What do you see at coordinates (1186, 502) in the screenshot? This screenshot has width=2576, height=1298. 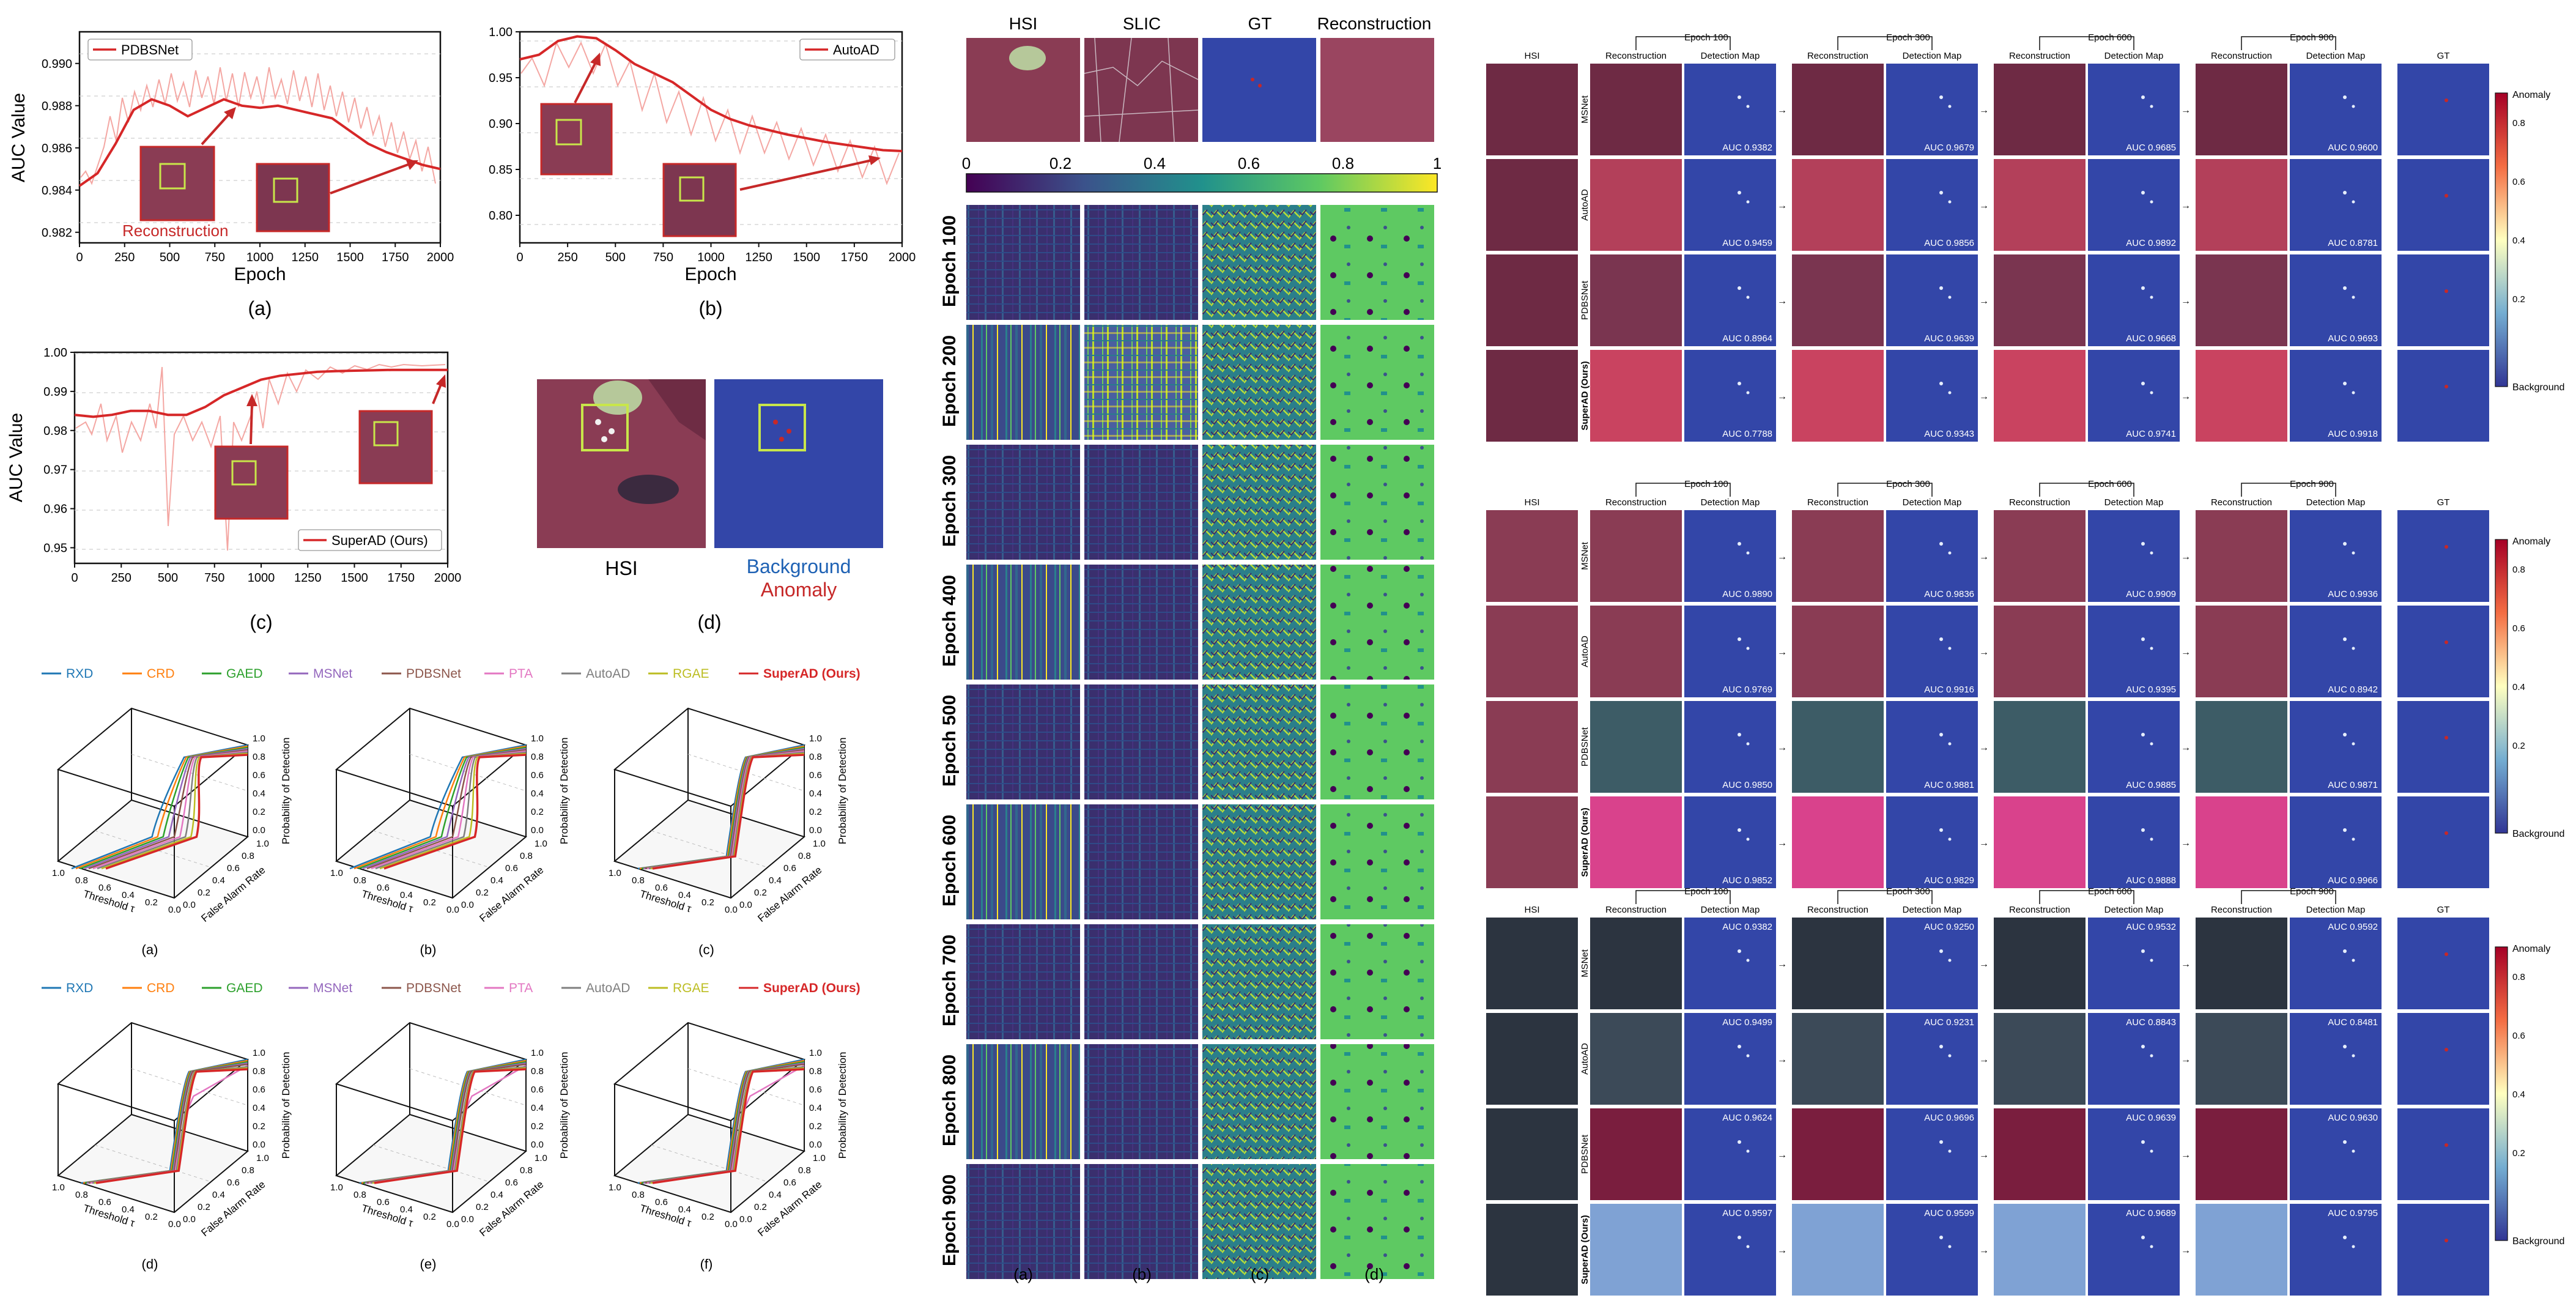 I see `epoch-row: Epoch 300` at bounding box center [1186, 502].